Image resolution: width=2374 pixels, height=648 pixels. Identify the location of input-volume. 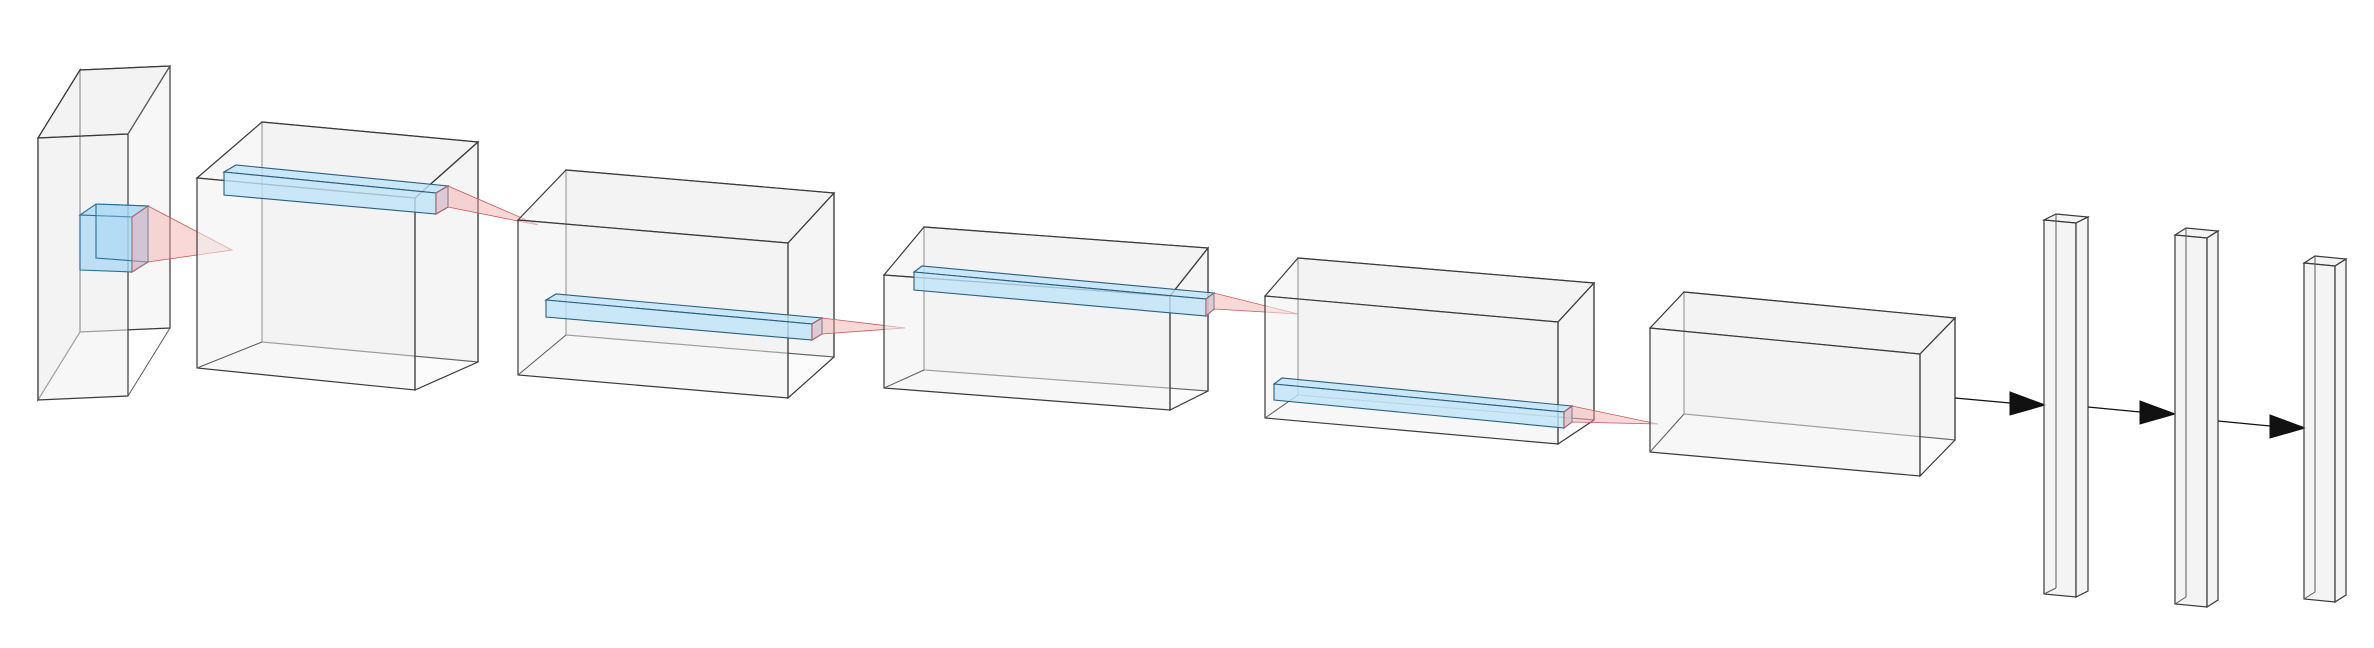
(135, 234).